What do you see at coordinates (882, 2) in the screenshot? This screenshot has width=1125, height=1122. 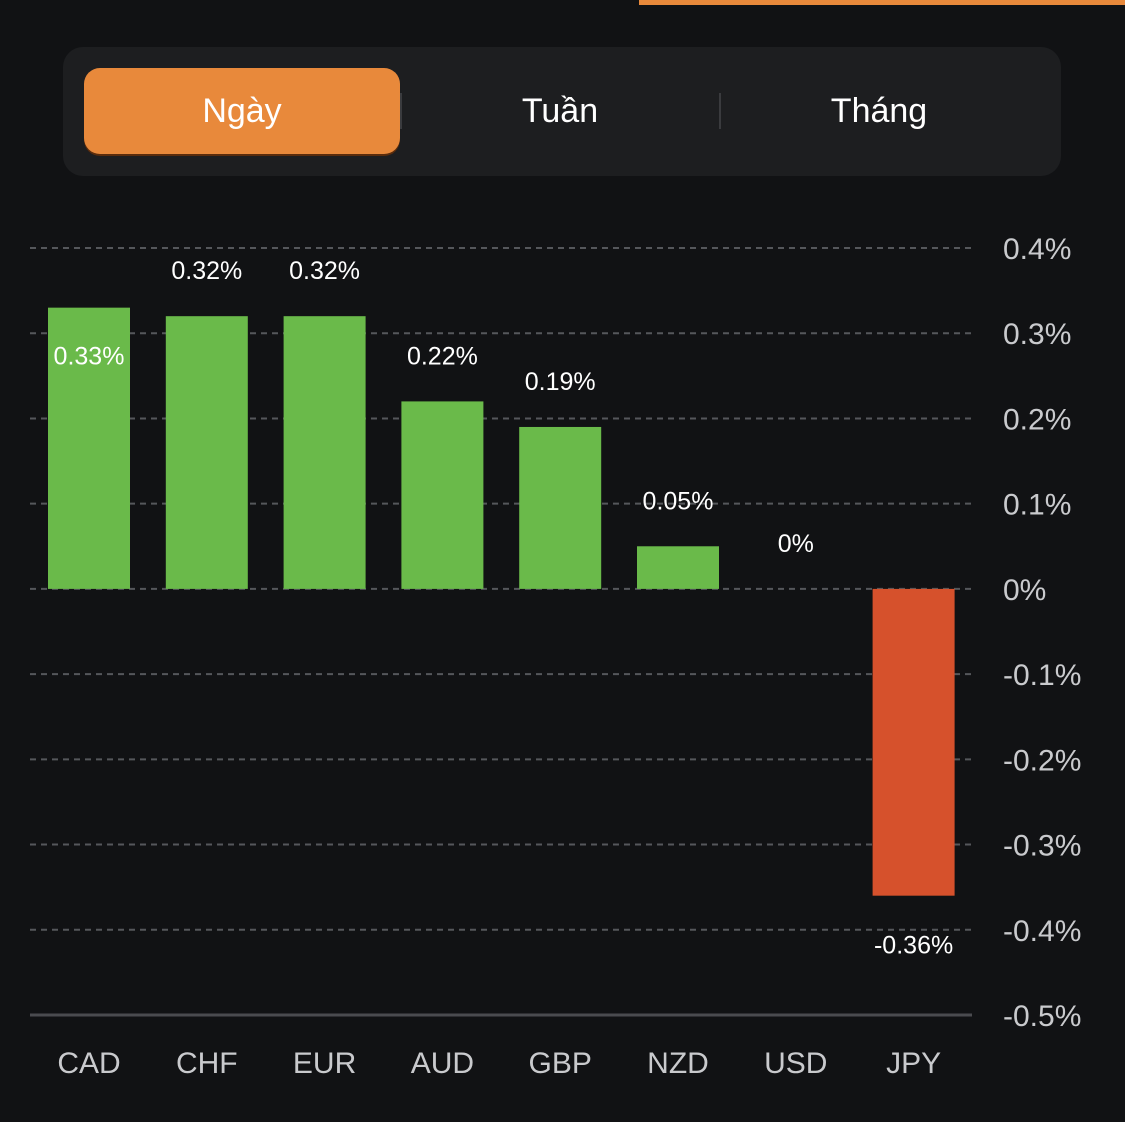 I see `top-tab-indicator` at bounding box center [882, 2].